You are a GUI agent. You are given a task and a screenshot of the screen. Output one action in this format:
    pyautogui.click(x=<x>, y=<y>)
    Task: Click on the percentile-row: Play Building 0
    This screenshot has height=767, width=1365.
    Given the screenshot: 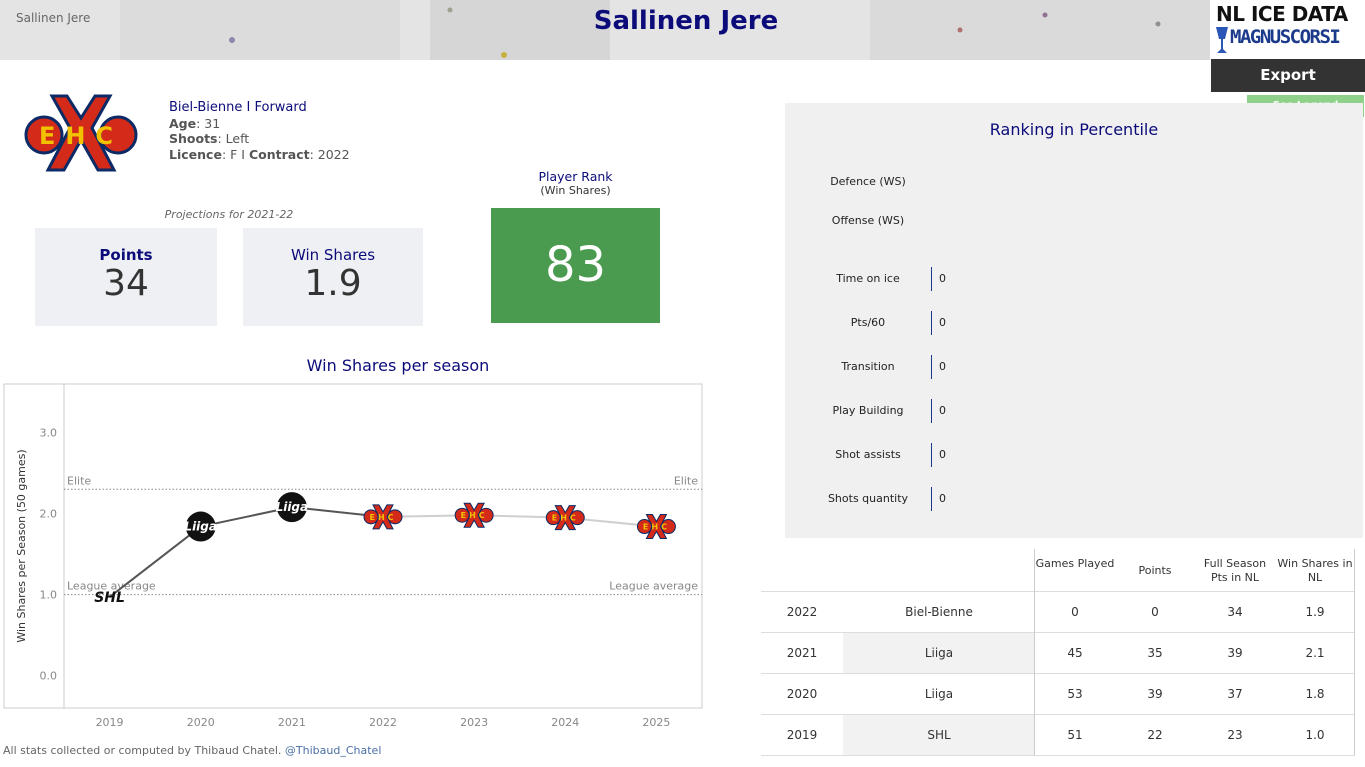 What is the action you would take?
    pyautogui.click(x=1074, y=411)
    